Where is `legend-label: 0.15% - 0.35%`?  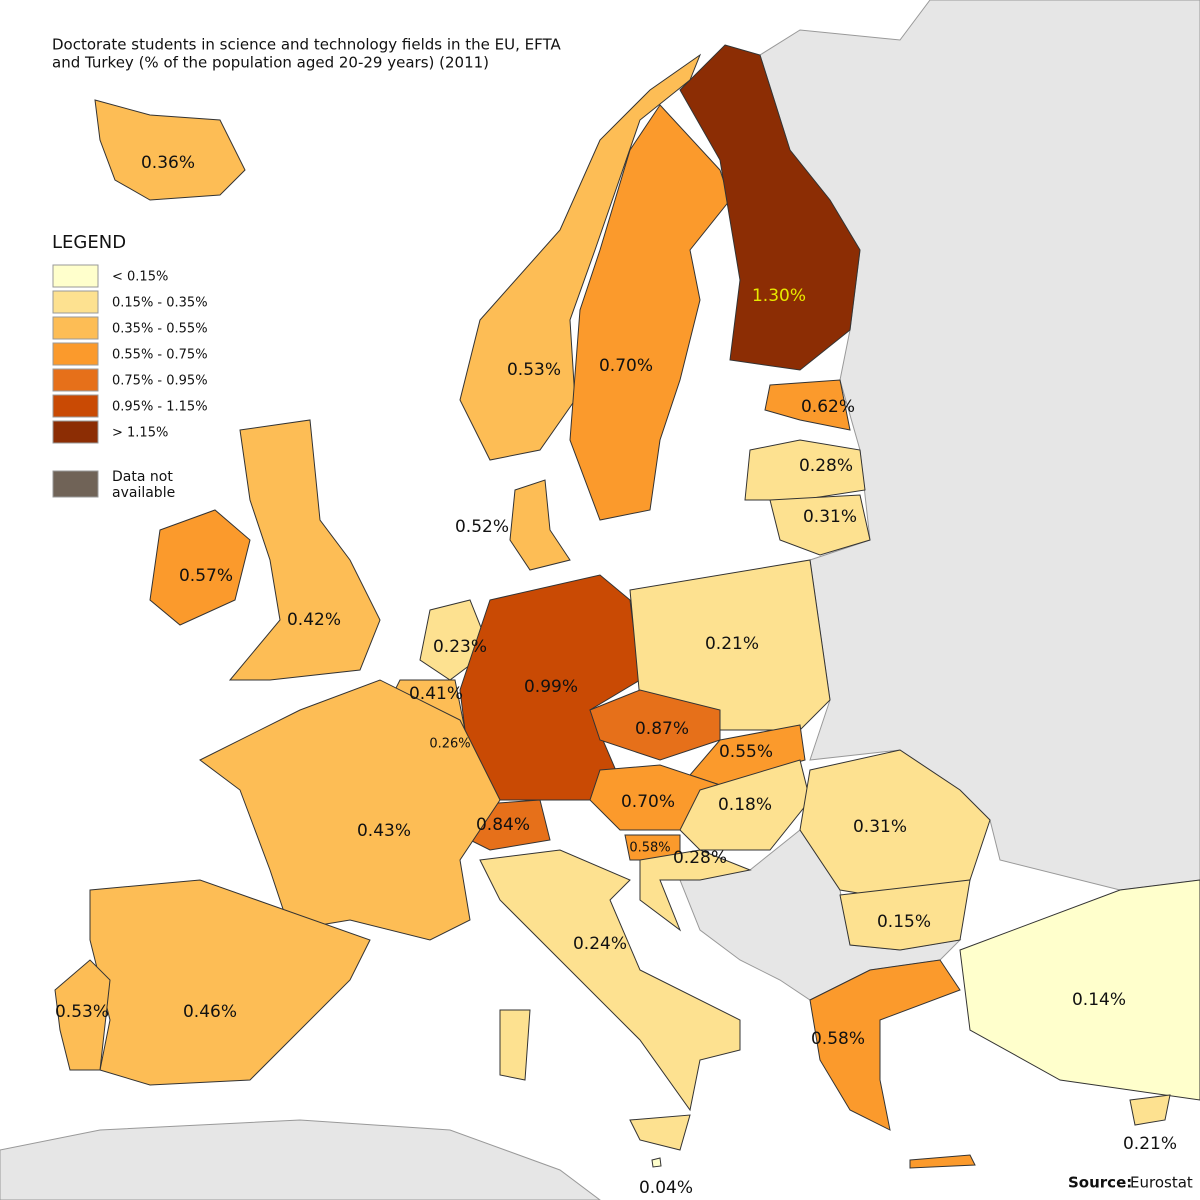 legend-label: 0.15% - 0.35% is located at coordinates (160, 303).